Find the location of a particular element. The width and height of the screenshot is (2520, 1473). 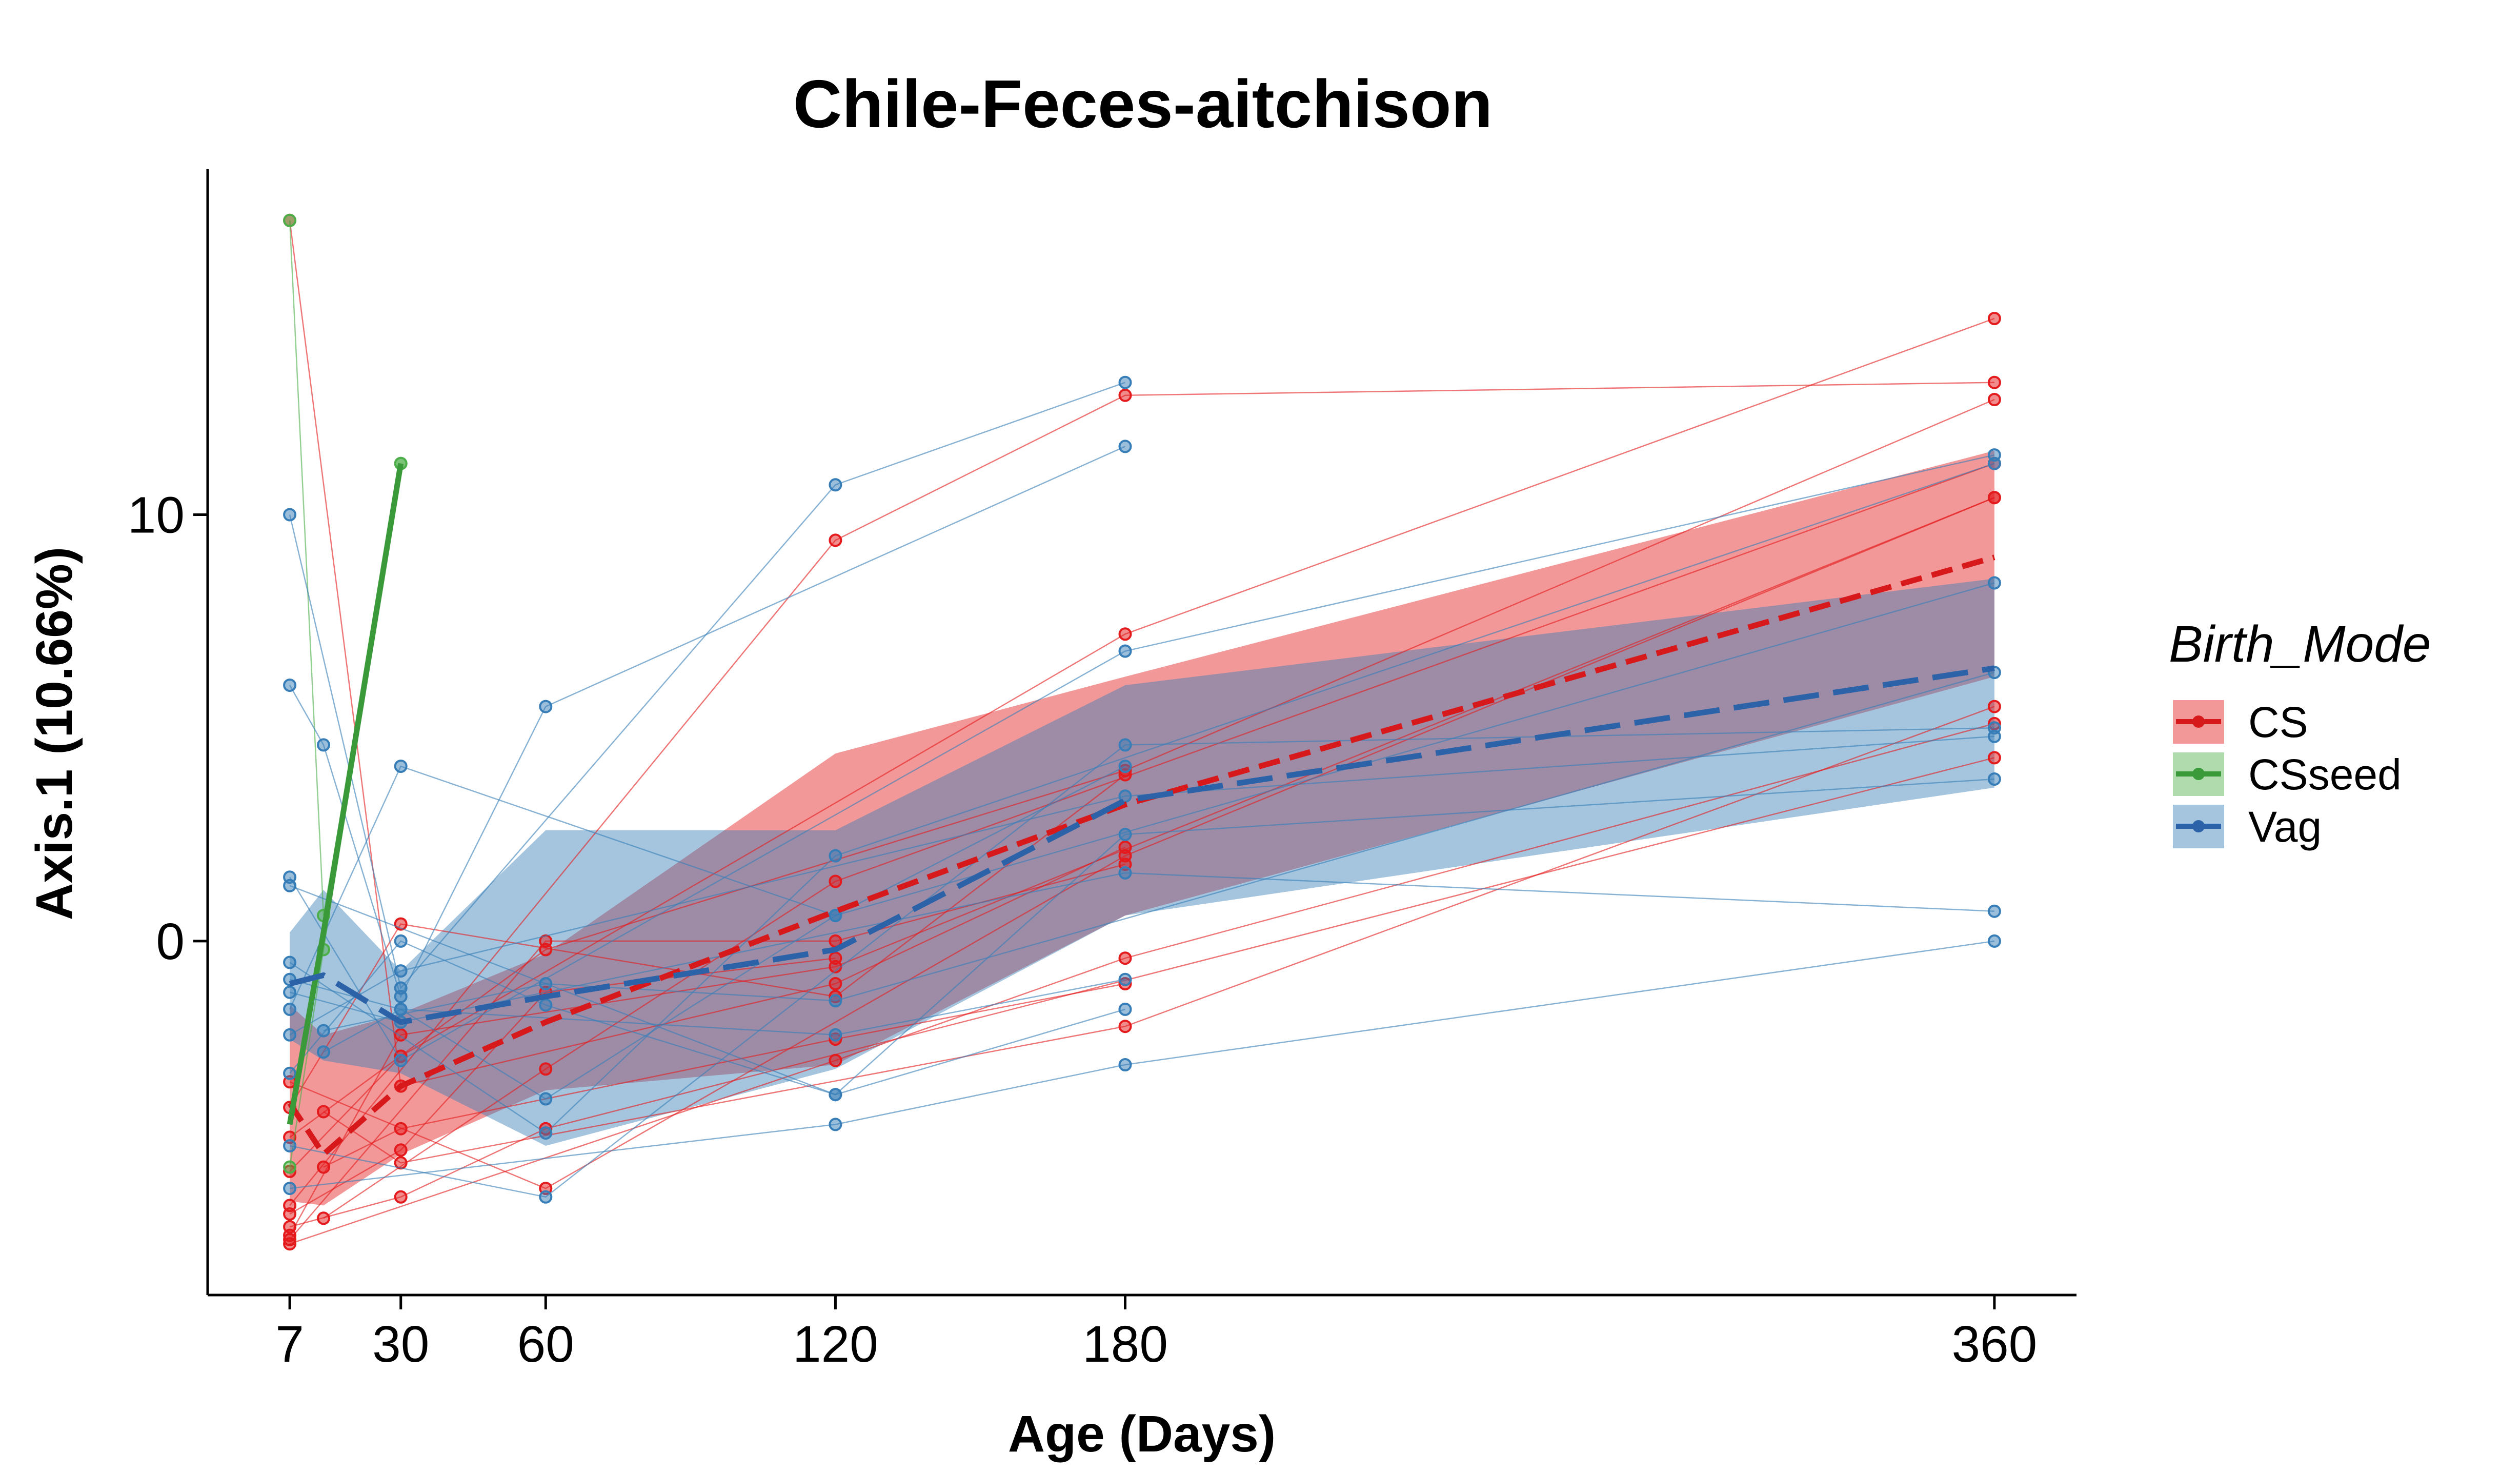

x-tick-label: 7 is located at coordinates (289, 1345).